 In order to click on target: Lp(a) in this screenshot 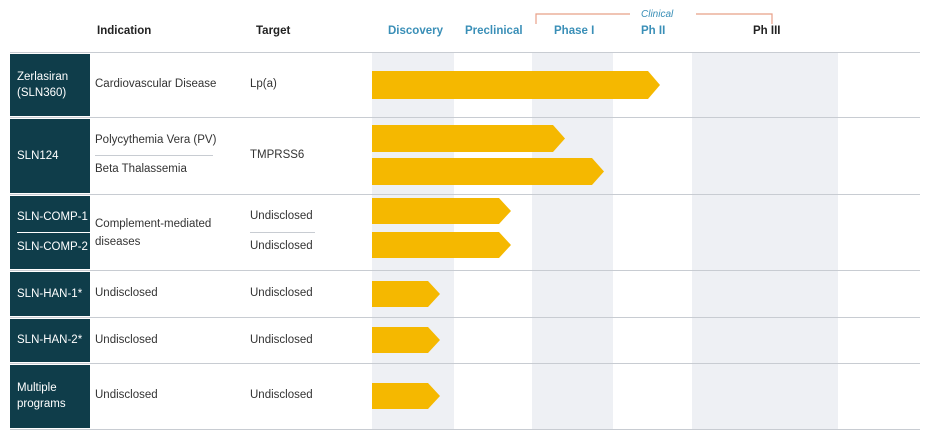, I will do `click(263, 84)`.